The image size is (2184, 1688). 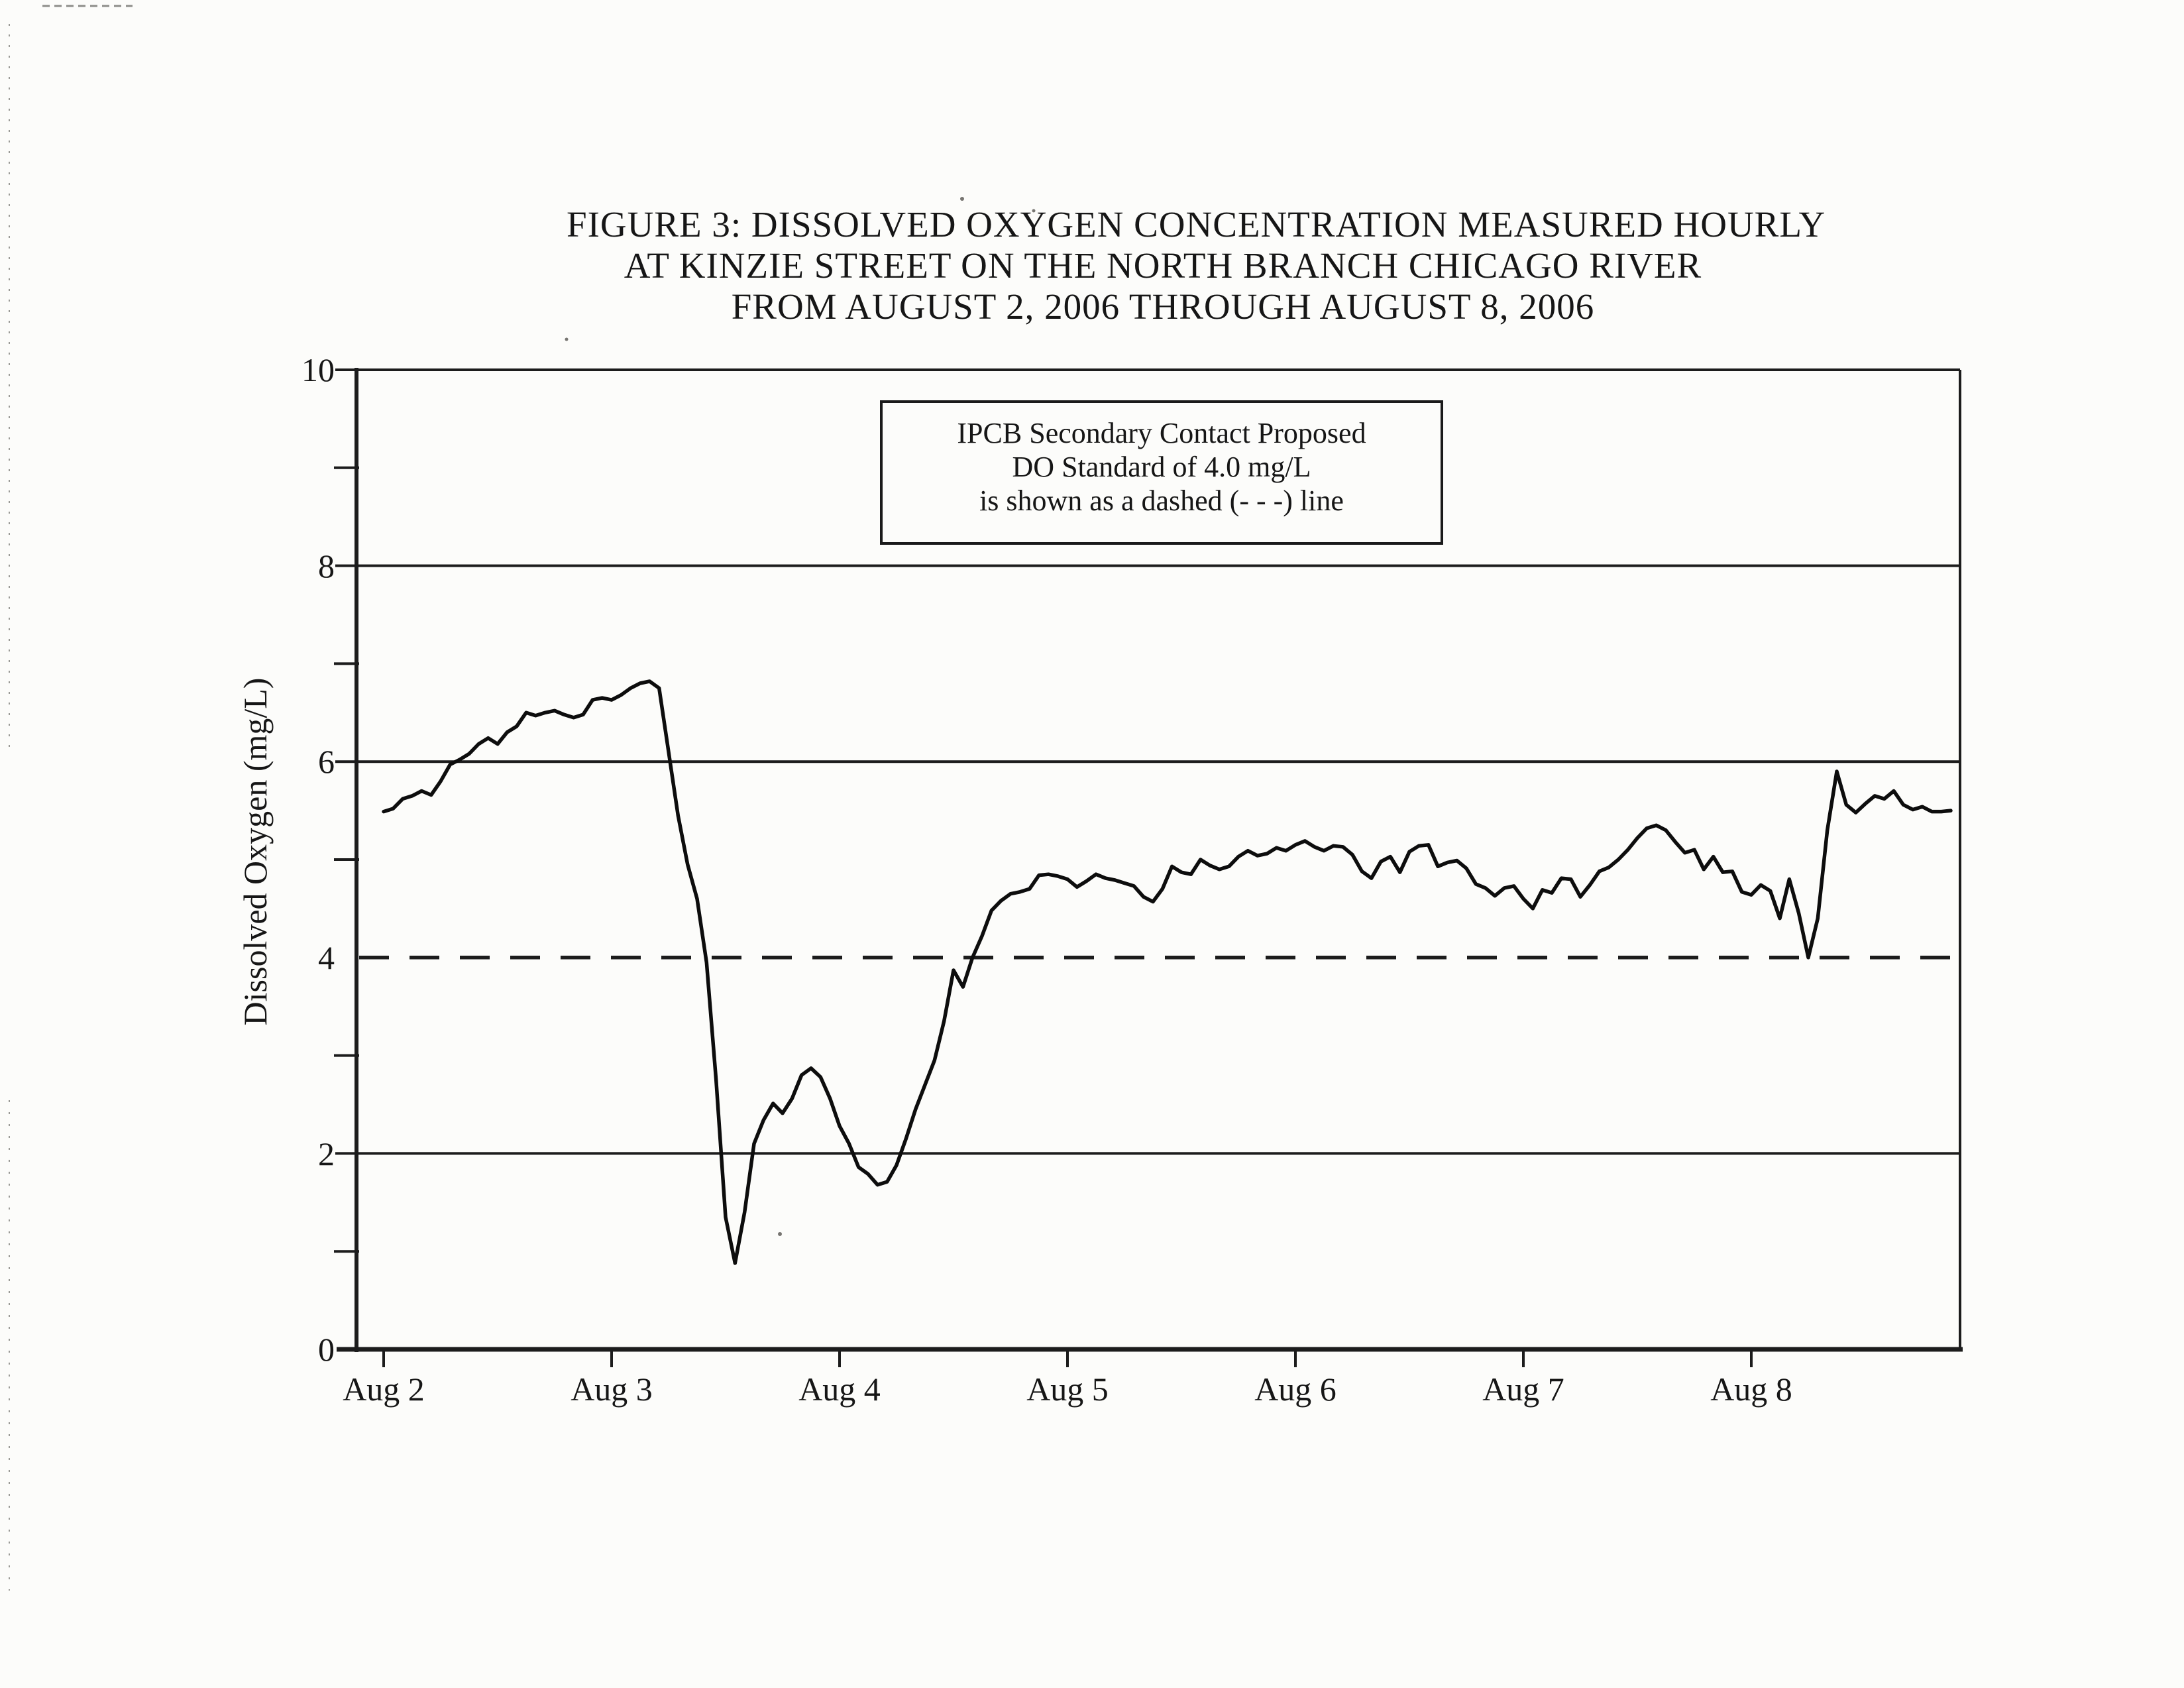 I want to click on x-tick-label-aug6: Aug 6, so click(x=1295, y=1390).